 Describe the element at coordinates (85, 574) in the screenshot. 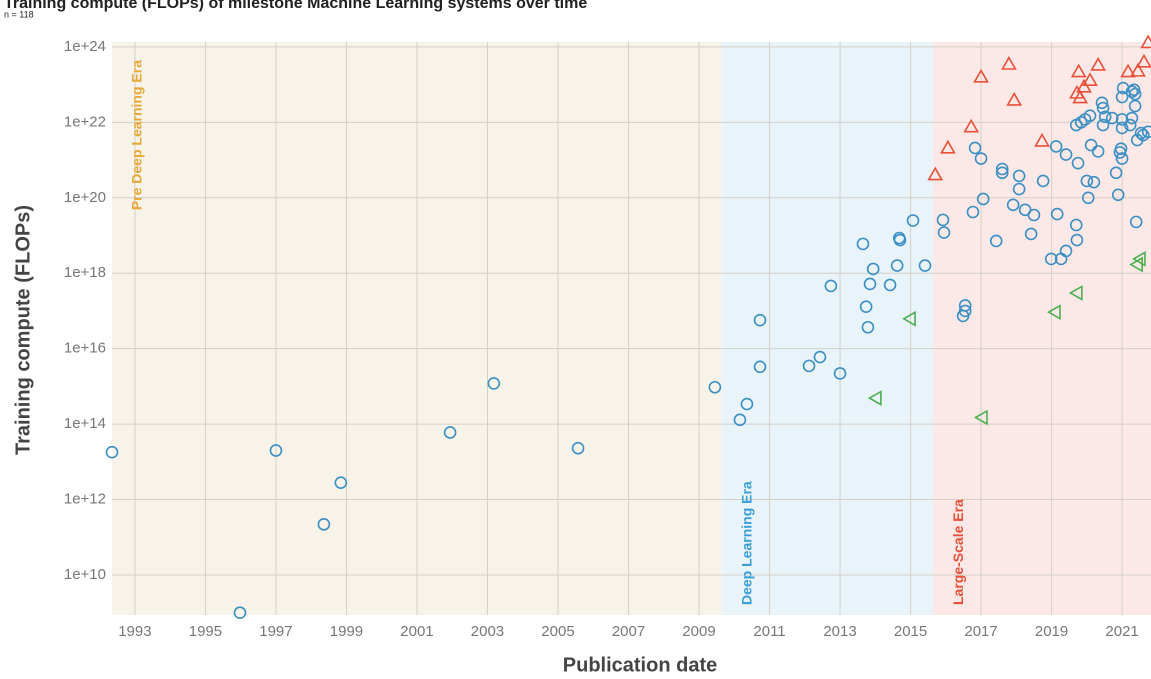

I see `y-tick-label: 1e+10` at that location.